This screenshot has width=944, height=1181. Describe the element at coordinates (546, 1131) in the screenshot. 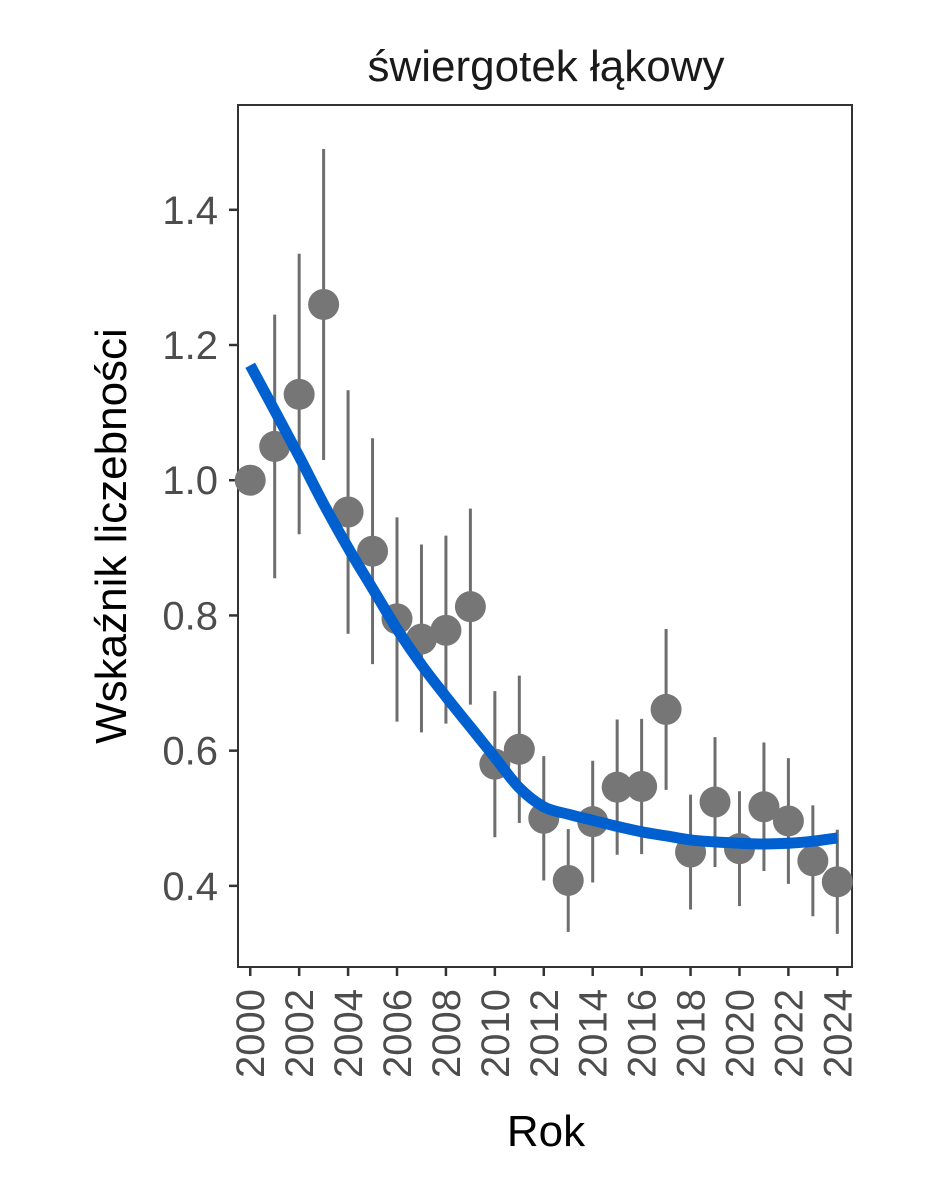

I see `x-axis-label: Rok` at that location.